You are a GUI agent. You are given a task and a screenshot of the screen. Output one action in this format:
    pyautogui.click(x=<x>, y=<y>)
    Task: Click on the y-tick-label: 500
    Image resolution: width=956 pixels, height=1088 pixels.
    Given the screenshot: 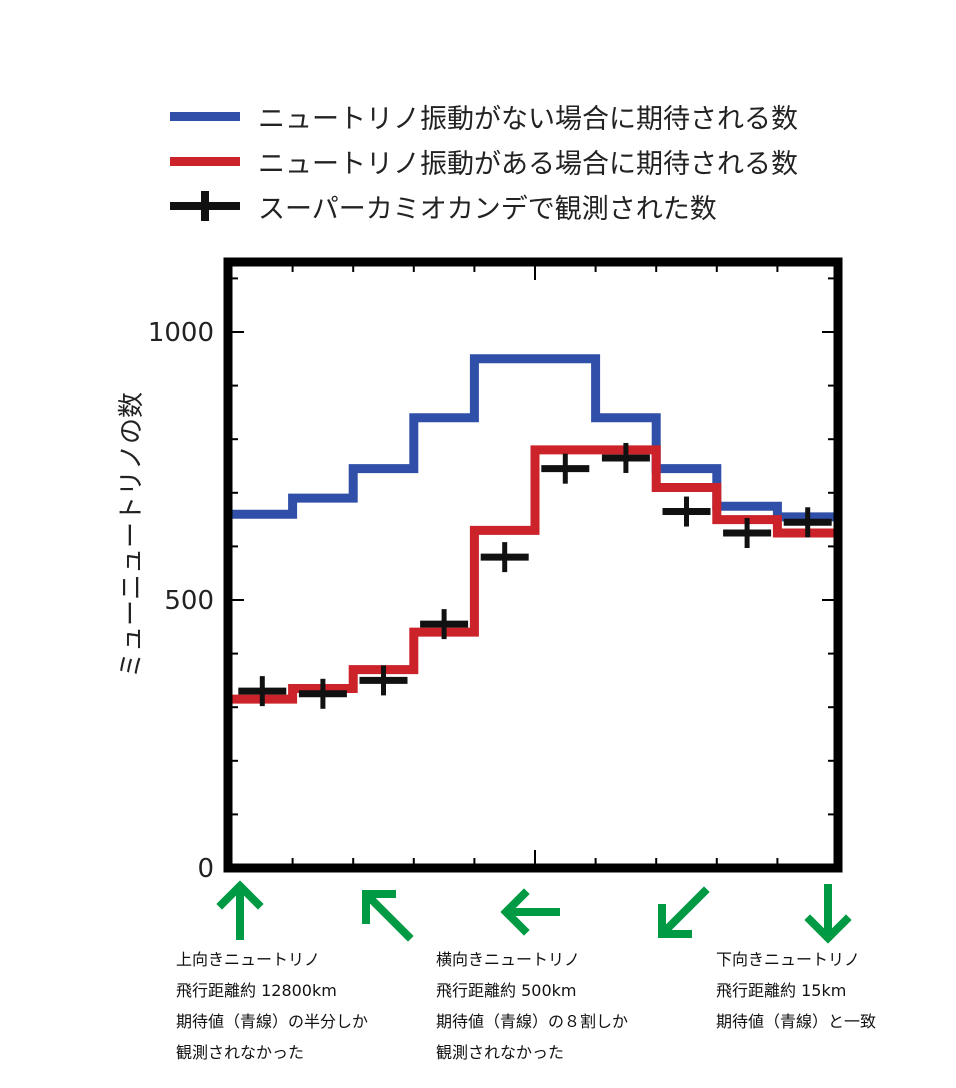 What is the action you would take?
    pyautogui.click(x=189, y=601)
    